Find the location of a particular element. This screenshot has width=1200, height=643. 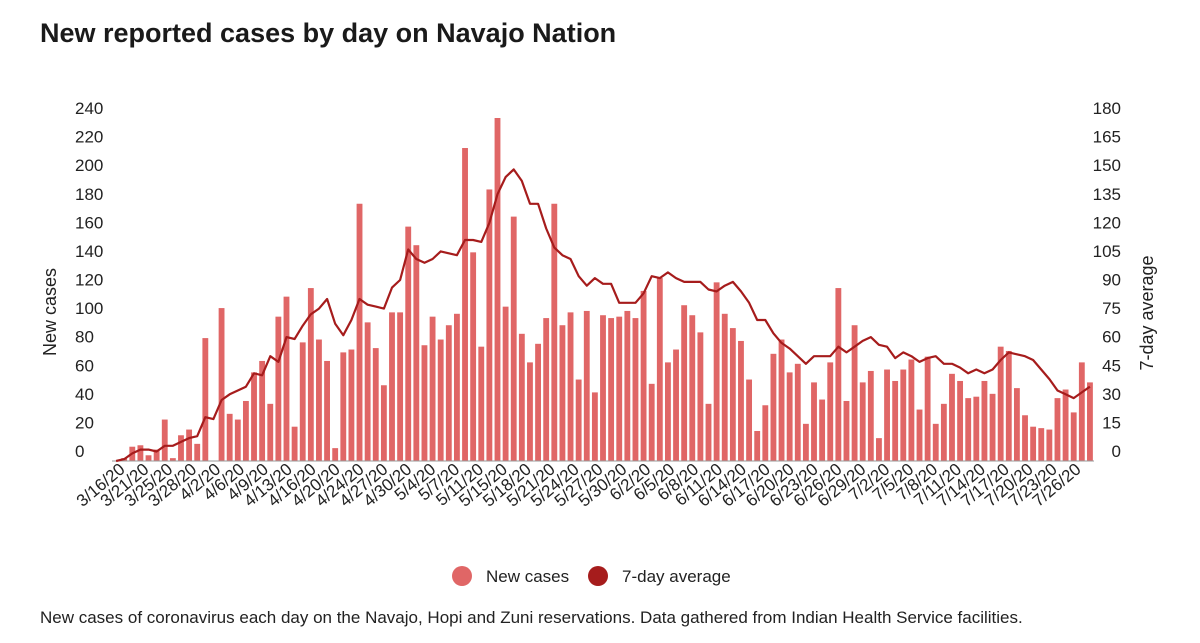

y-tick-label: 100 is located at coordinates (89, 308).